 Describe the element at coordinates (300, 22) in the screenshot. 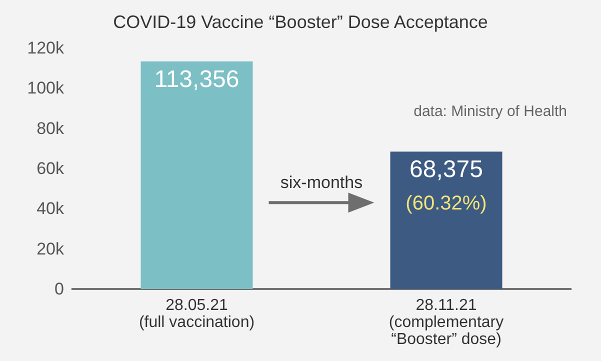

I see `chart-title: COVID-19 Vaccine “Booster” Dose Acceptance` at that location.